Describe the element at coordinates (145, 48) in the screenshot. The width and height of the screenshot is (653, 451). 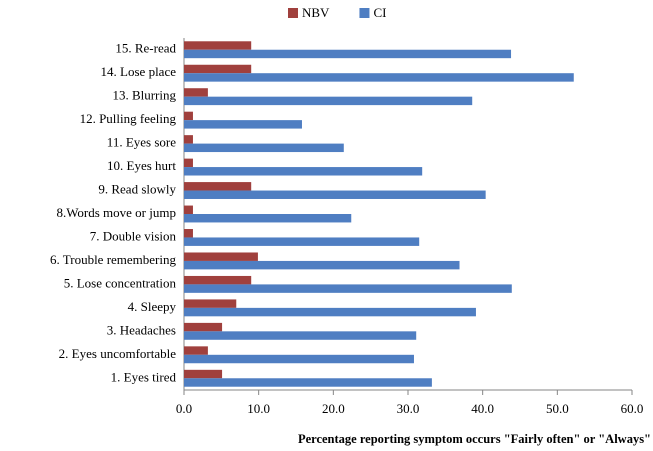
I see `y-tick-label: 15. Re-read` at that location.